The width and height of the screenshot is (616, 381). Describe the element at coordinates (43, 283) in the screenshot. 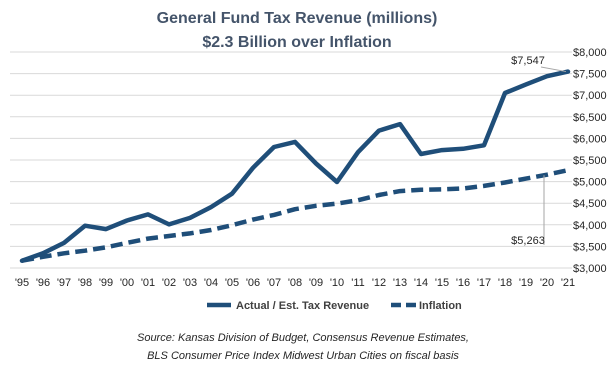

I see `x-tick-label: '96` at that location.